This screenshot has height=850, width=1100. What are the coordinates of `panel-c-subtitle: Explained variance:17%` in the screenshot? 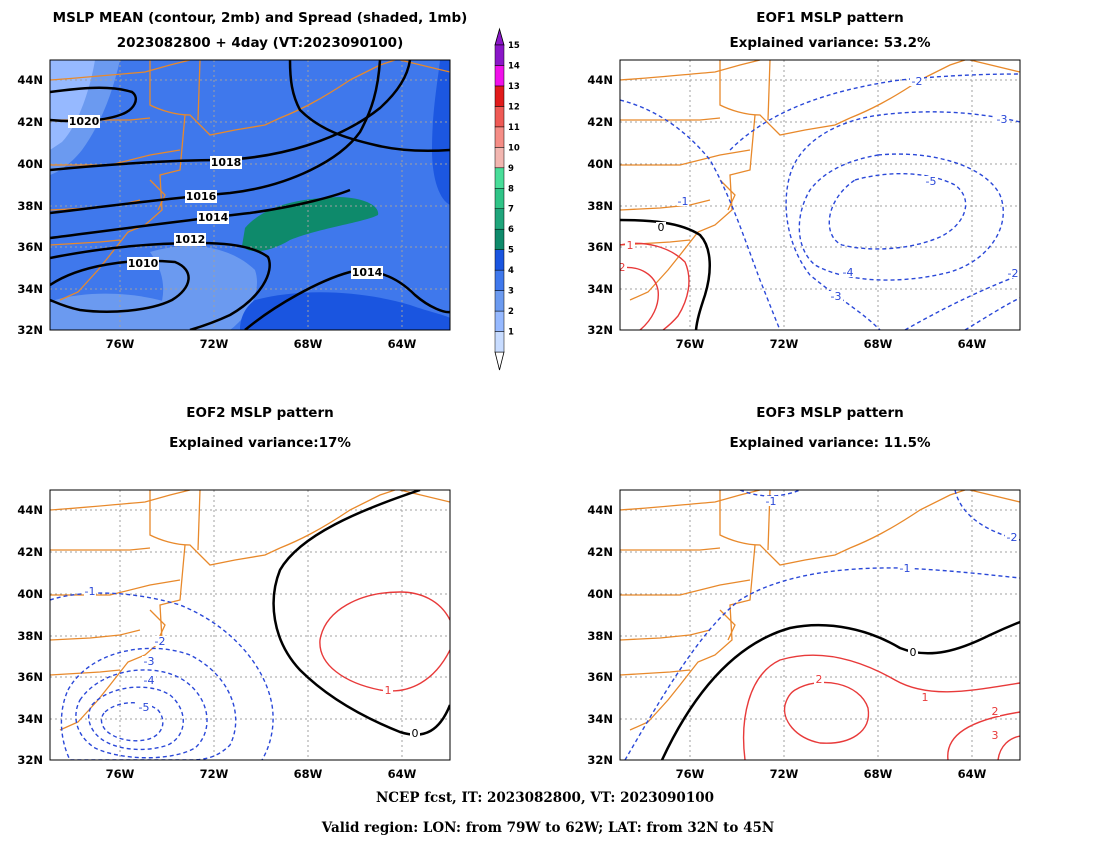 It's located at (260, 443).